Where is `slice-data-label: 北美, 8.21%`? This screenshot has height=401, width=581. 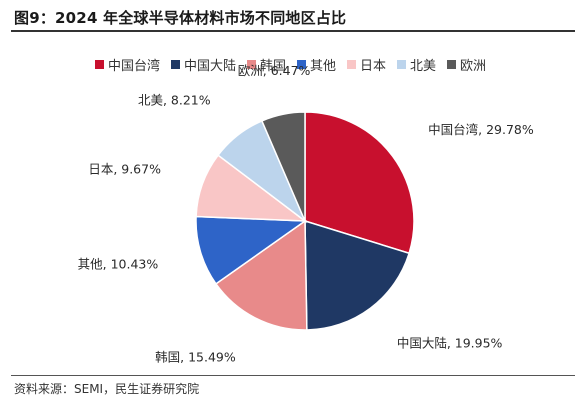
slice-data-label: 北美, 8.21% is located at coordinates (174, 100).